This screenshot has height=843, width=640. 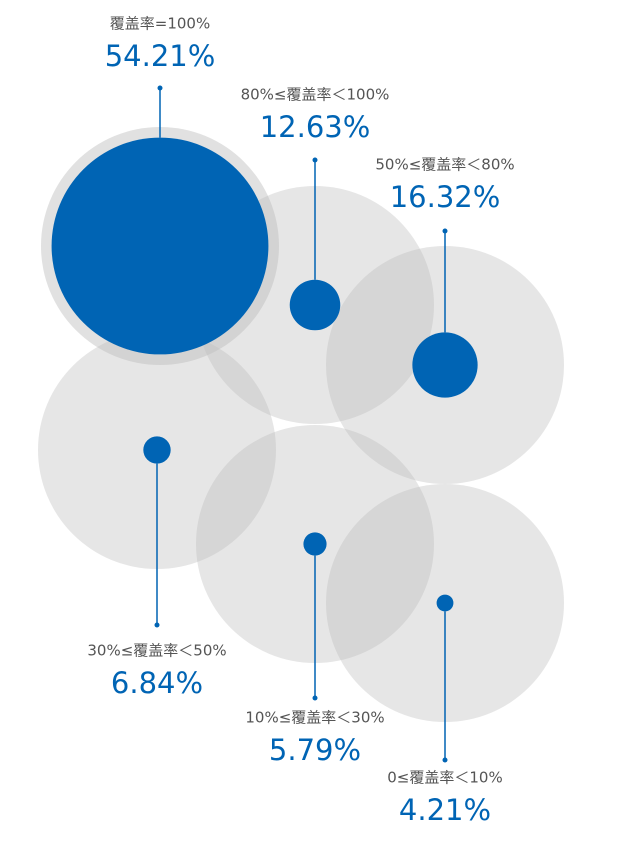 I want to click on category-label: 30%≤覆盖率＜50%, so click(x=156, y=651).